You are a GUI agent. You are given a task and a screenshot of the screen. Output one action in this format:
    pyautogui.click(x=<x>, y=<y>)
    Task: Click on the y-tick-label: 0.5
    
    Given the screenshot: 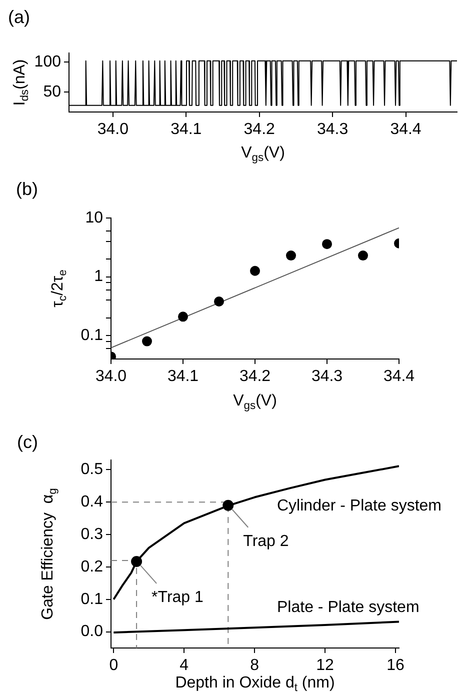 What is the action you would take?
    pyautogui.click(x=92, y=469)
    